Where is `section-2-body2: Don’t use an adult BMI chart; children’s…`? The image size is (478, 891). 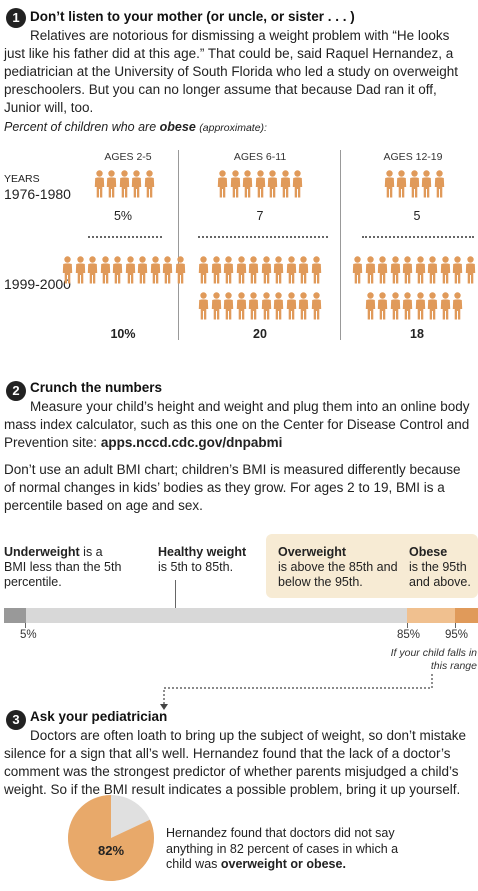
section-2-body2: Don’t use an adult BMI chart; children’s… is located at coordinates (232, 487).